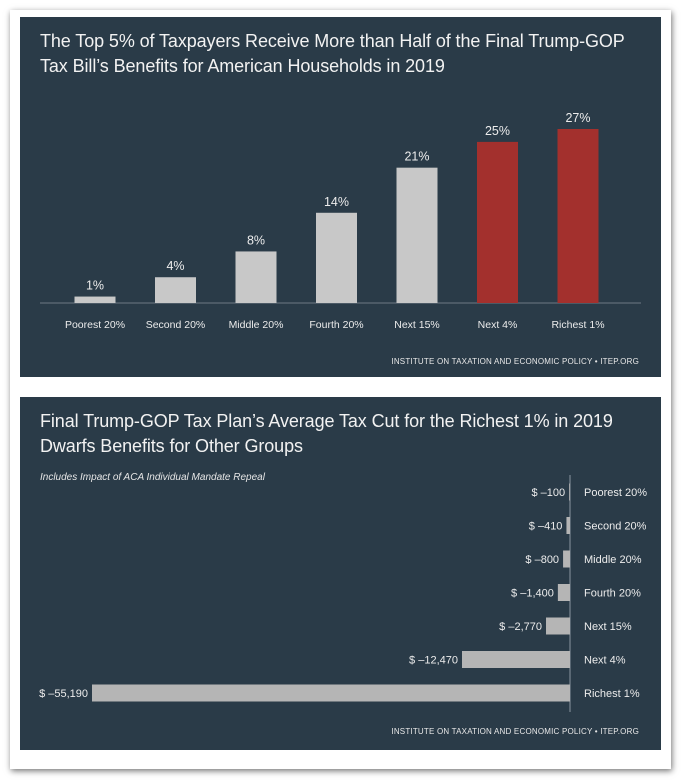 Image resolution: width=685 pixels, height=782 pixels. What do you see at coordinates (417, 325) in the screenshot?
I see `x-tick-label: Next 15%` at bounding box center [417, 325].